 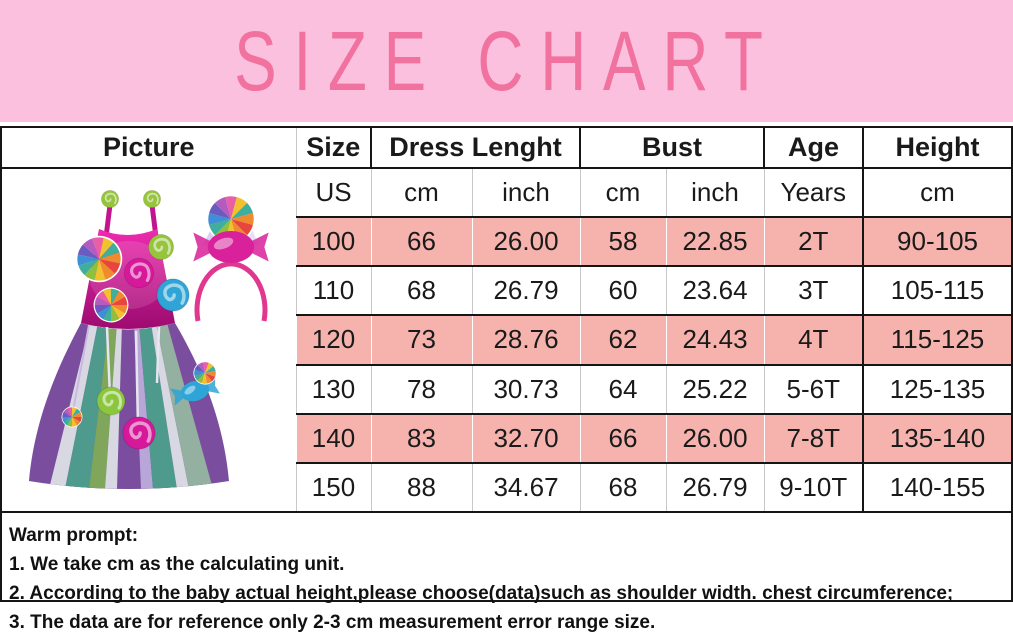 What do you see at coordinates (231, 291) in the screenshot?
I see `headband-arc` at bounding box center [231, 291].